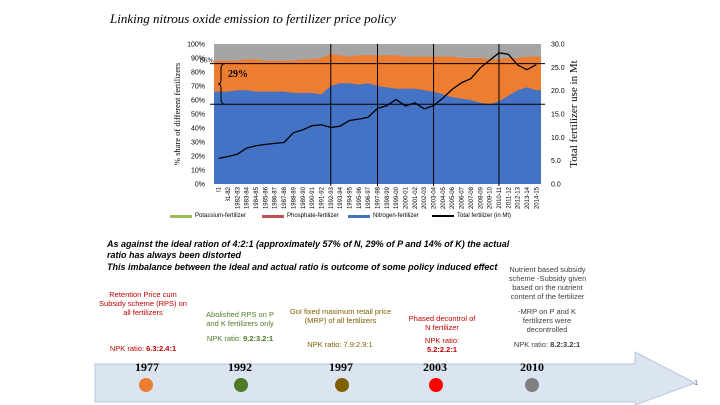 Image resolution: width=720 pixels, height=405 pixels. Describe the element at coordinates (240, 367) in the screenshot. I see `timeline-year-1992: 1992` at that location.